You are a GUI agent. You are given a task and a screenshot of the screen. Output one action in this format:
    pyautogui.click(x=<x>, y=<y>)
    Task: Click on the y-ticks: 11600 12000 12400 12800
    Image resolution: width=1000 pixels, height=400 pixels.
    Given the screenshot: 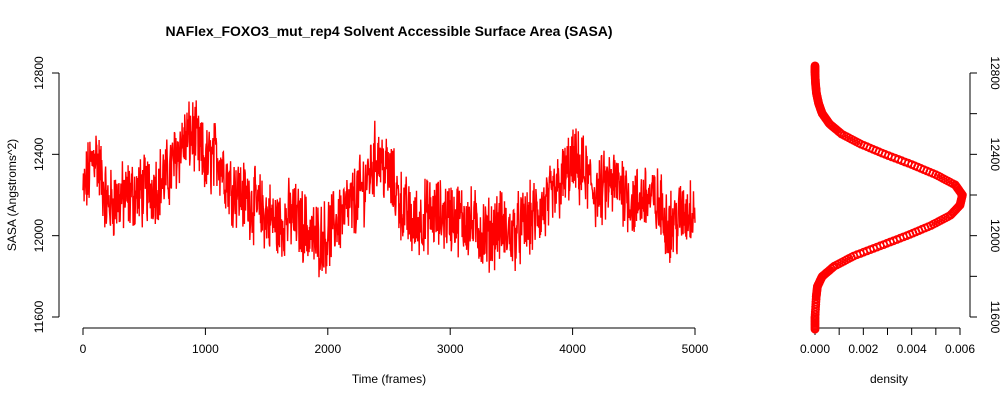 What is the action you would take?
    pyautogui.click(x=45, y=194)
    